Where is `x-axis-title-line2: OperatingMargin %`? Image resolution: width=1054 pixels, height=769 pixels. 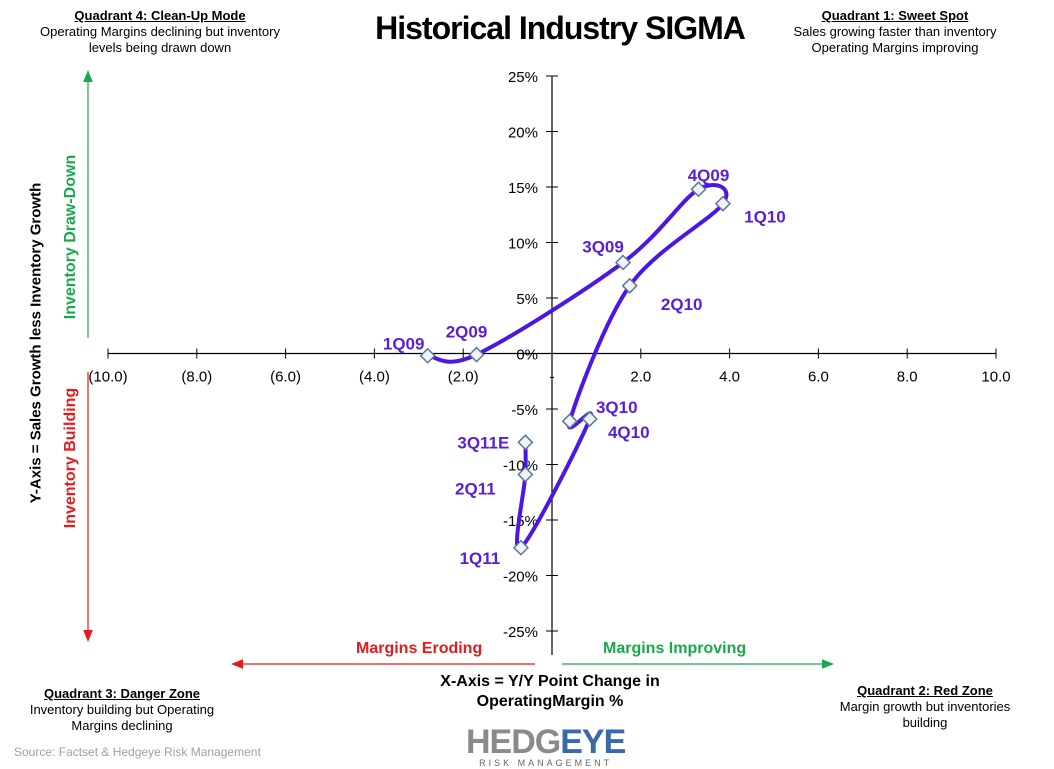 x-axis-title-line2: OperatingMargin % is located at coordinates (550, 701).